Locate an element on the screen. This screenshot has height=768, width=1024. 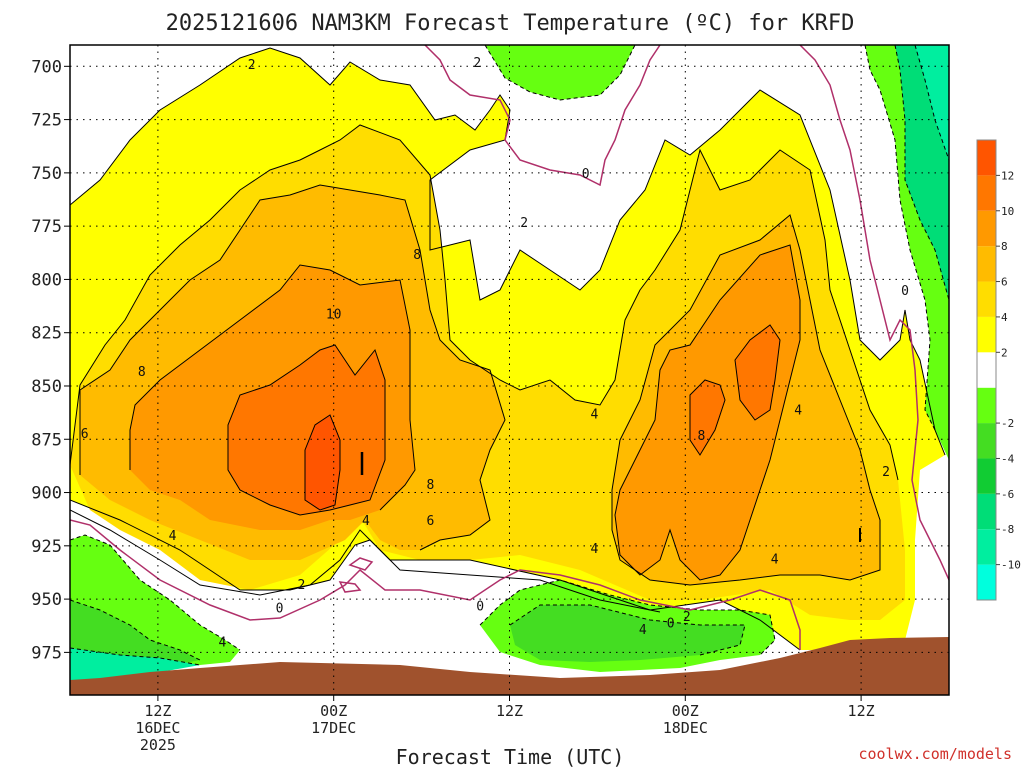
colorbar-tick-label: 2 is located at coordinates (1004, 352).